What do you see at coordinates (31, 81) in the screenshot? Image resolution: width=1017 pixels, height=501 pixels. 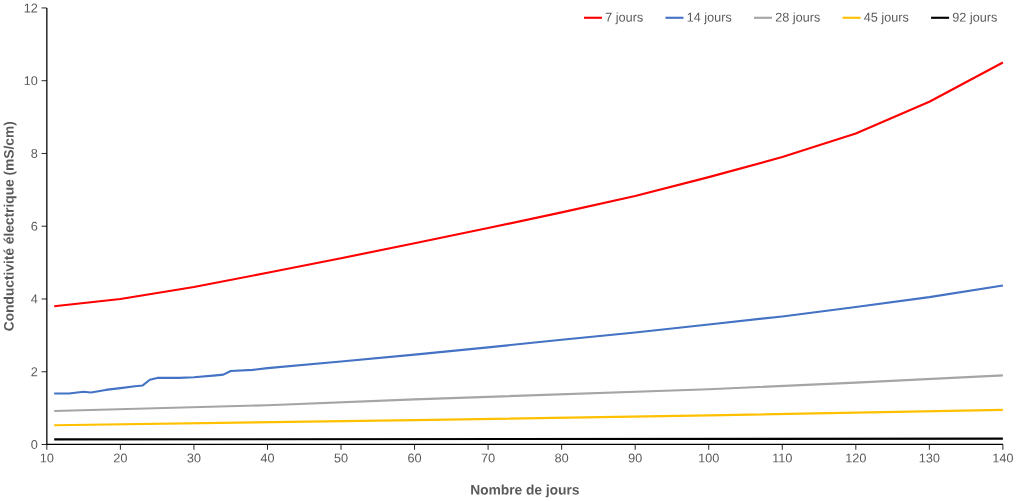 I see `y-tick-label: 10` at bounding box center [31, 81].